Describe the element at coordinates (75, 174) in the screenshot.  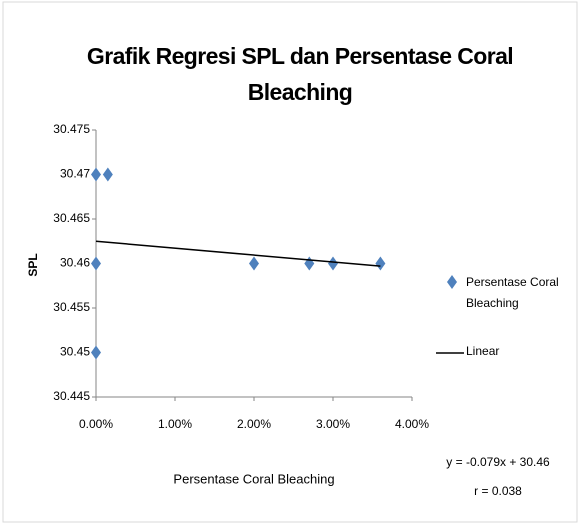
I see `y-tick-label: 30.47` at that location.